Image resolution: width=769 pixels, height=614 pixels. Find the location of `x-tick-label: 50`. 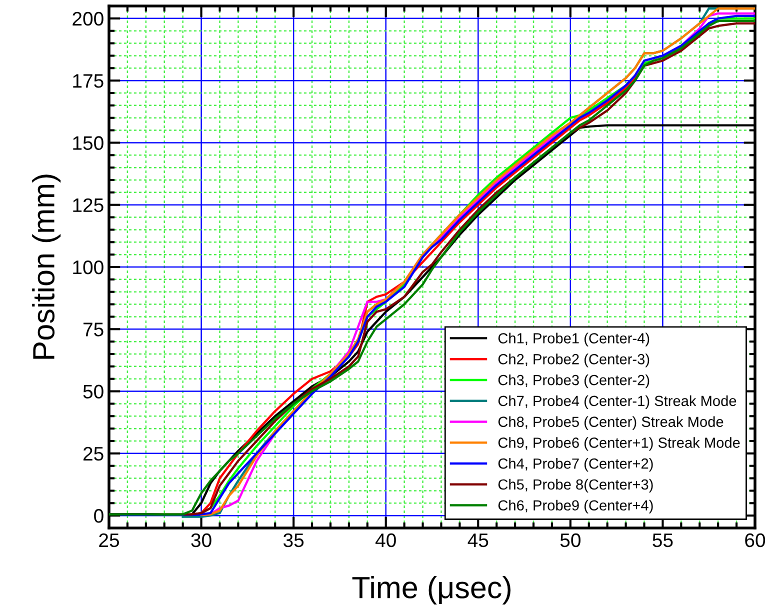

x-tick-label: 50 is located at coordinates (570, 540).